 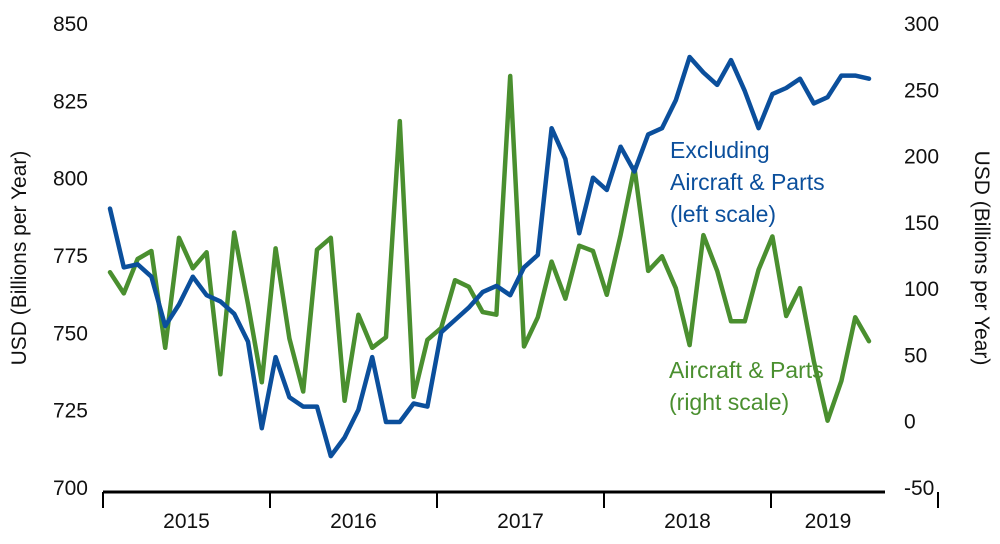 What do you see at coordinates (921, 90) in the screenshot?
I see `right-tick-label: 250` at bounding box center [921, 90].